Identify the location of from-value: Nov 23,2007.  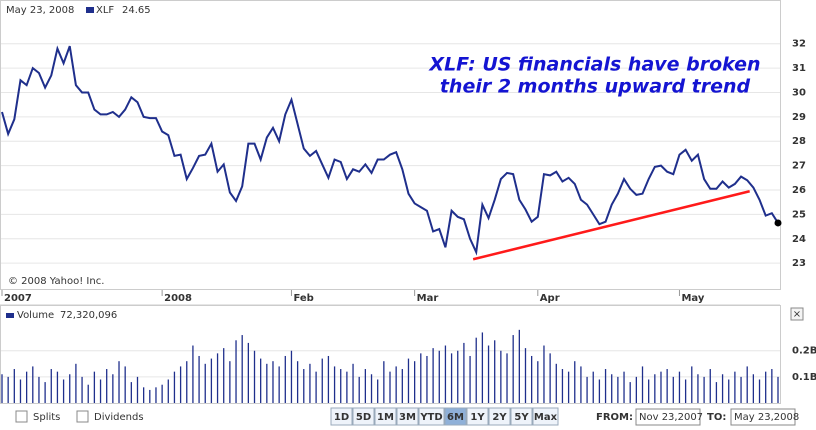
(671, 417).